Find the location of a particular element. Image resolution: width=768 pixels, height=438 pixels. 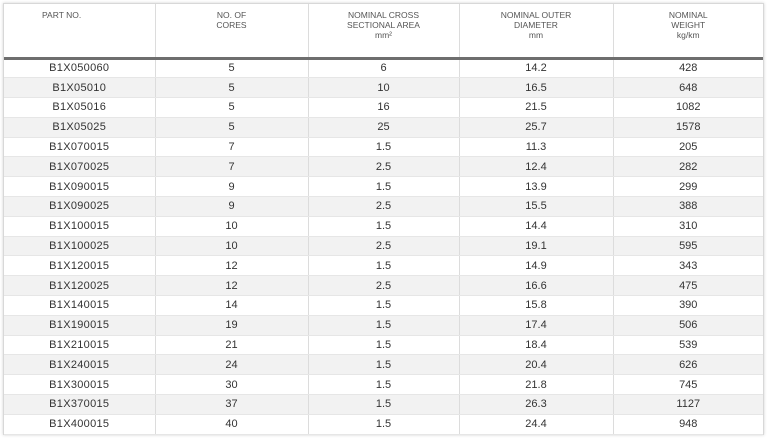

part-no-cell: B1X070015 is located at coordinates (80, 147).